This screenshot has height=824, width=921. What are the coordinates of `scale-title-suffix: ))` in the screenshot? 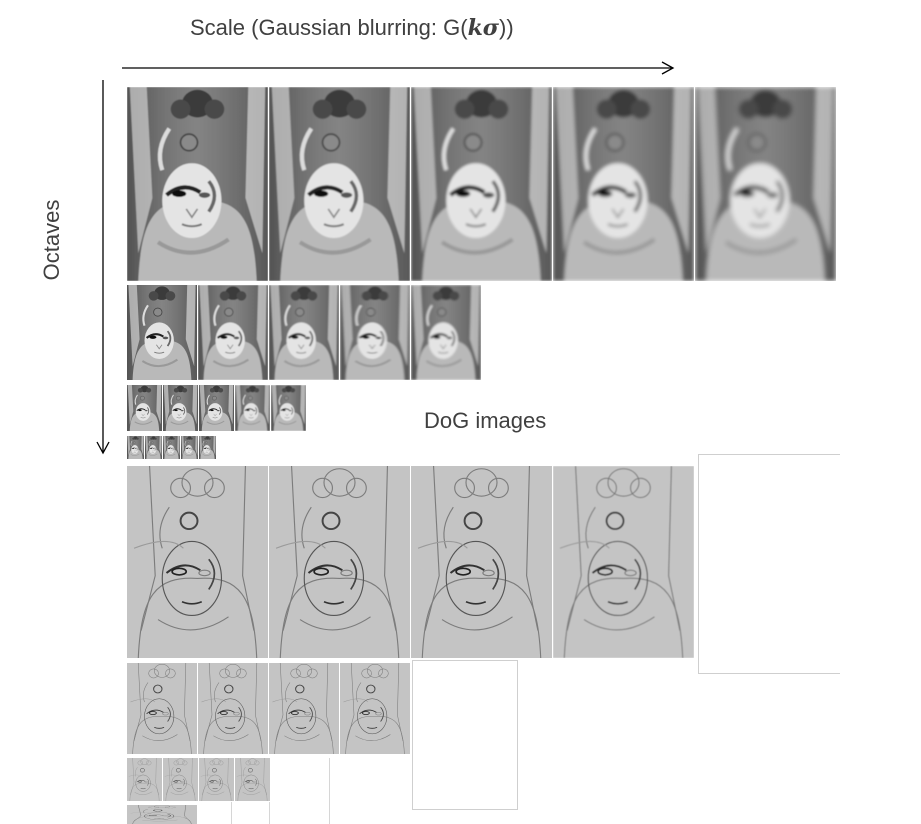 It's located at (506, 27).